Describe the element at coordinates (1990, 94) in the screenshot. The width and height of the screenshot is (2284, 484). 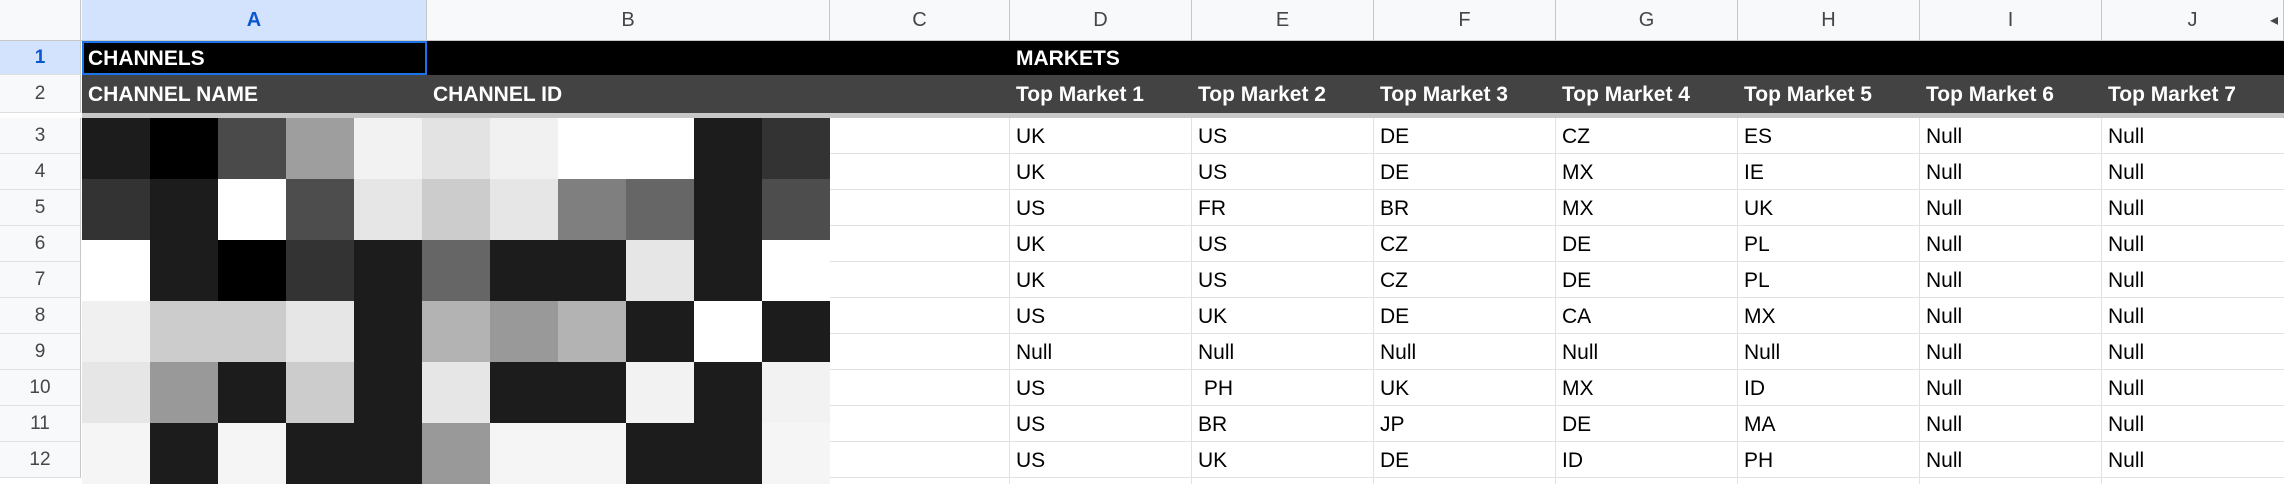
I see `top-market-6-header: Top Market 6` at that location.